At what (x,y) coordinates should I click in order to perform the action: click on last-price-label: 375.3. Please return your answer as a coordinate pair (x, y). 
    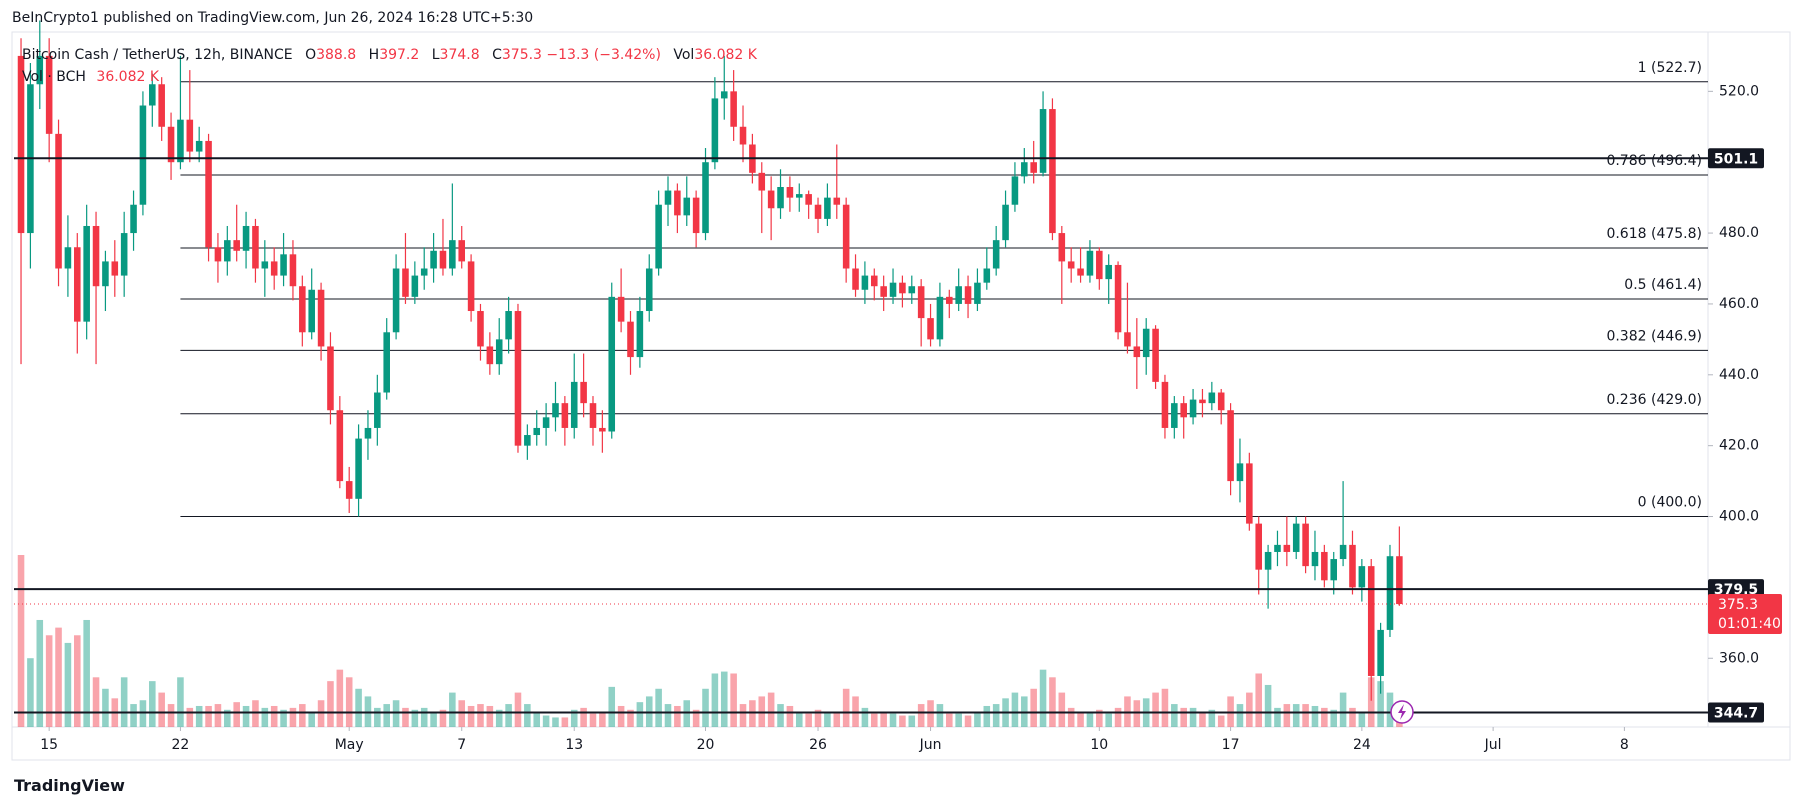
    Looking at the image, I should click on (1738, 605).